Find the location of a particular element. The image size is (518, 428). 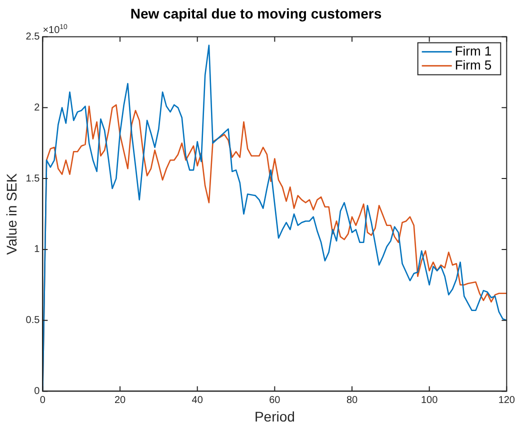

legend-label: Firm 1 is located at coordinates (473, 50).